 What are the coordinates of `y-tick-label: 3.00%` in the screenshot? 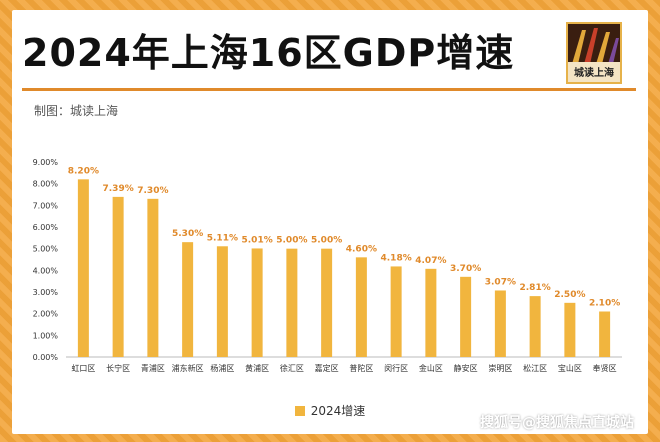 It's located at (46, 292).